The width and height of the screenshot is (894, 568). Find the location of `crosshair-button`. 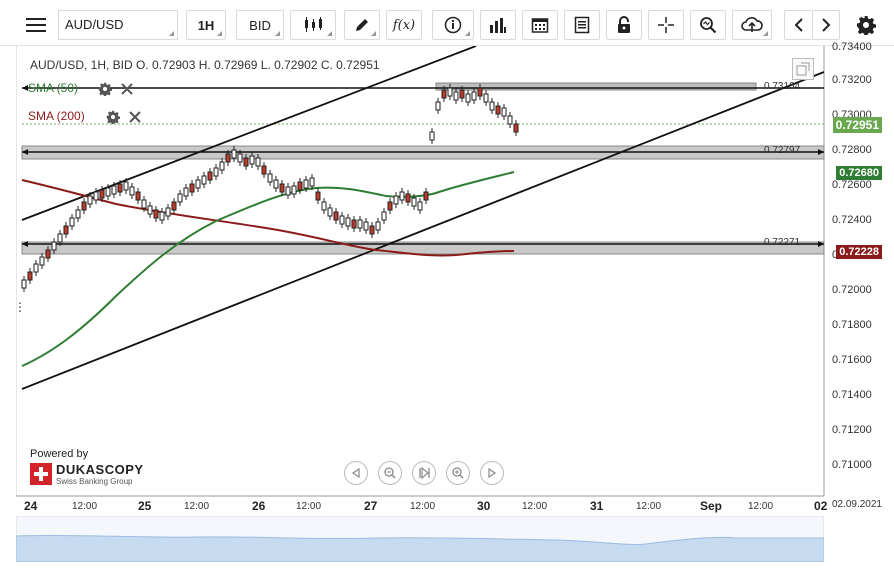

crosshair-button is located at coordinates (666, 25).